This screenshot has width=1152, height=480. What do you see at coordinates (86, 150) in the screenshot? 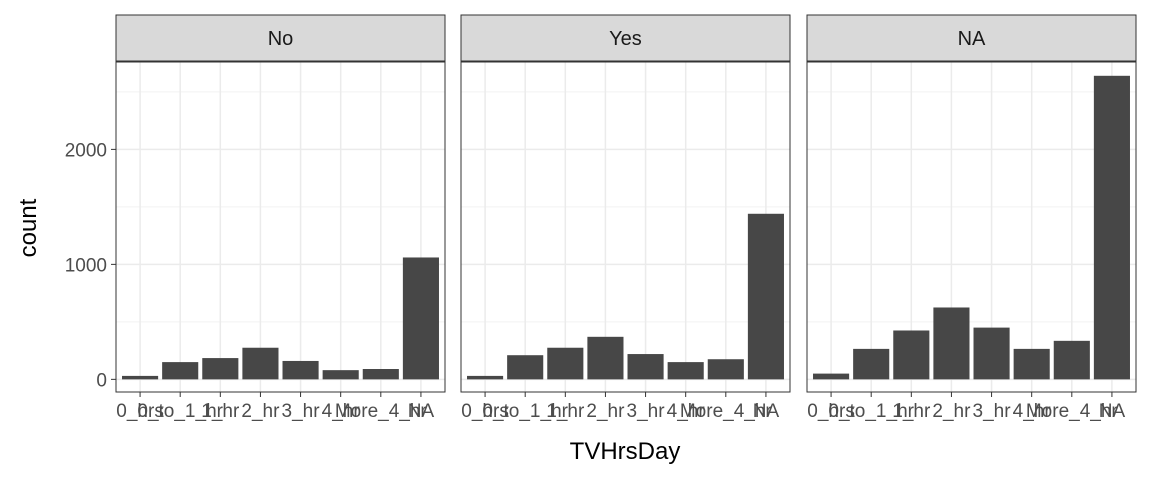
I see `y-tick-label: 2000` at bounding box center [86, 150].